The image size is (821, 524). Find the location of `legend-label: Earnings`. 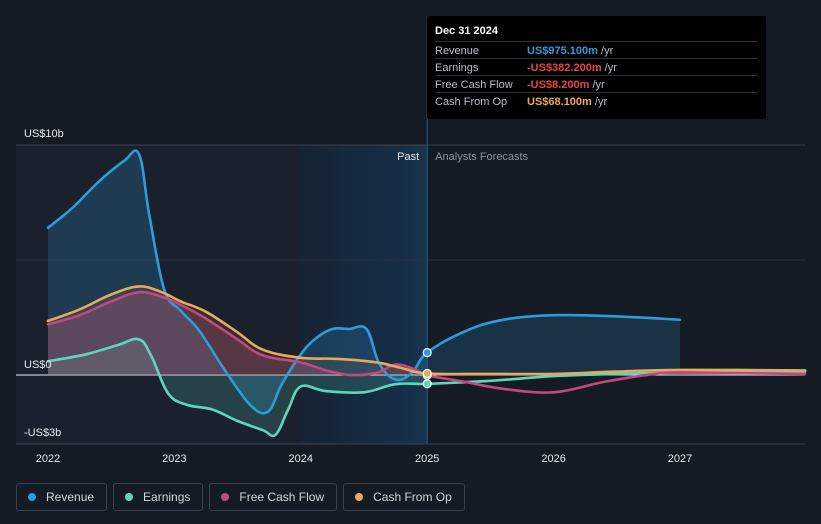

legend-label: Earnings is located at coordinates (167, 497).